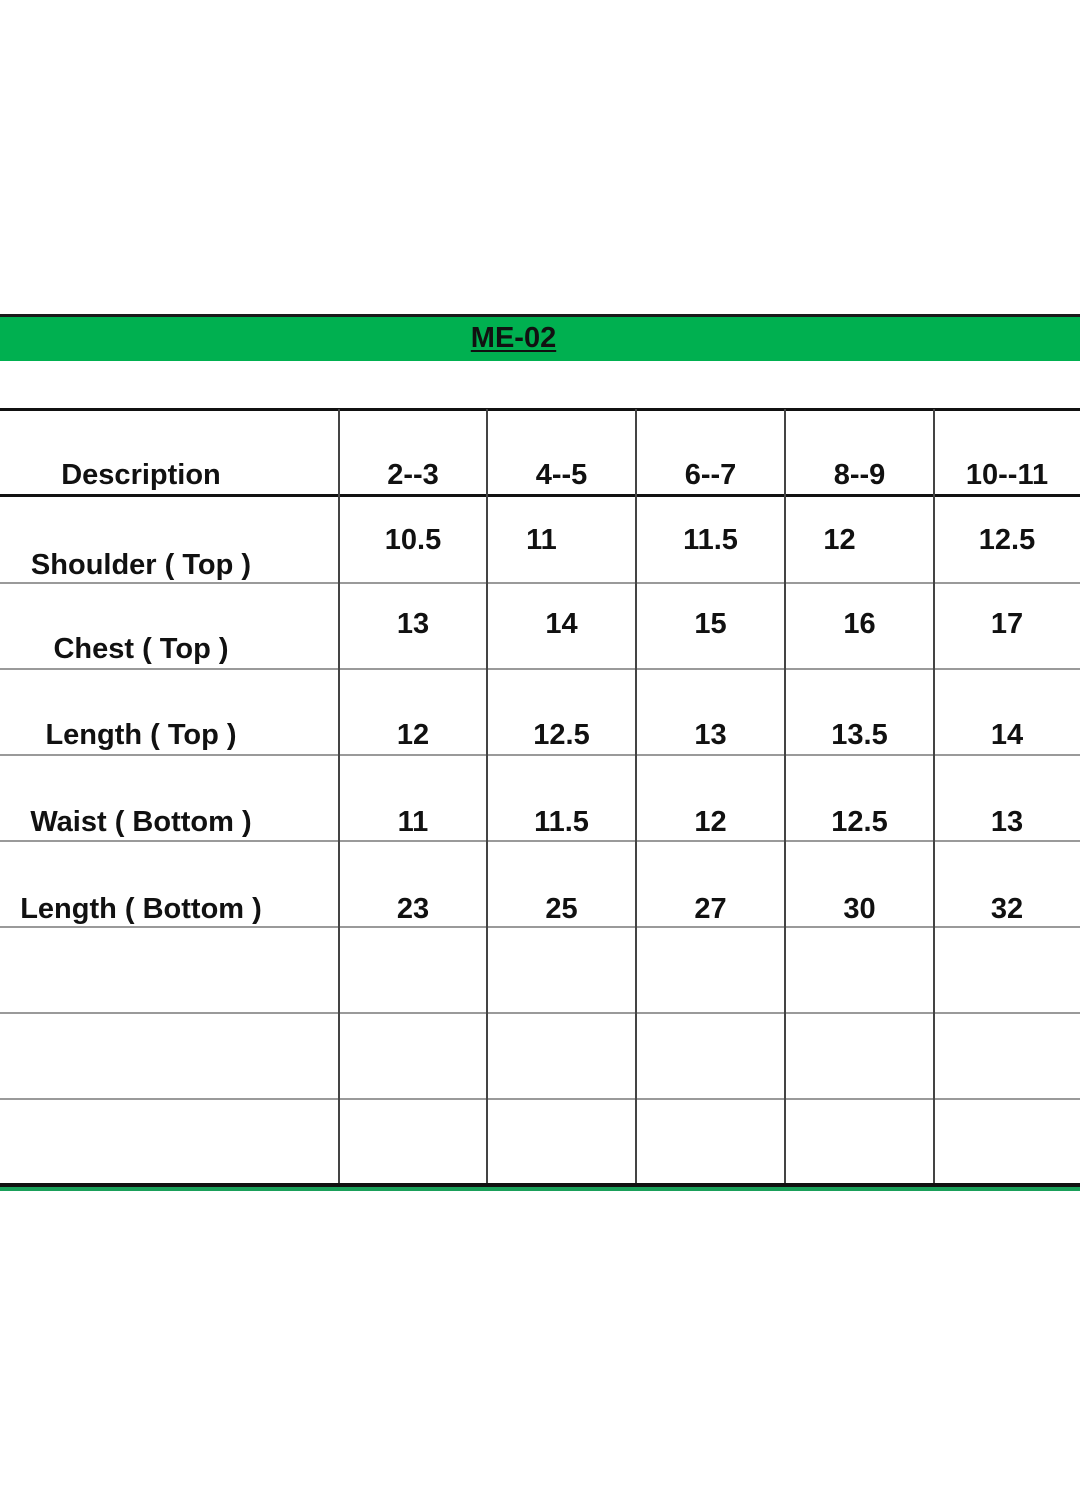 The height and width of the screenshot is (1506, 1080). Describe the element at coordinates (561, 909) in the screenshot. I see `row-value: 25` at that location.